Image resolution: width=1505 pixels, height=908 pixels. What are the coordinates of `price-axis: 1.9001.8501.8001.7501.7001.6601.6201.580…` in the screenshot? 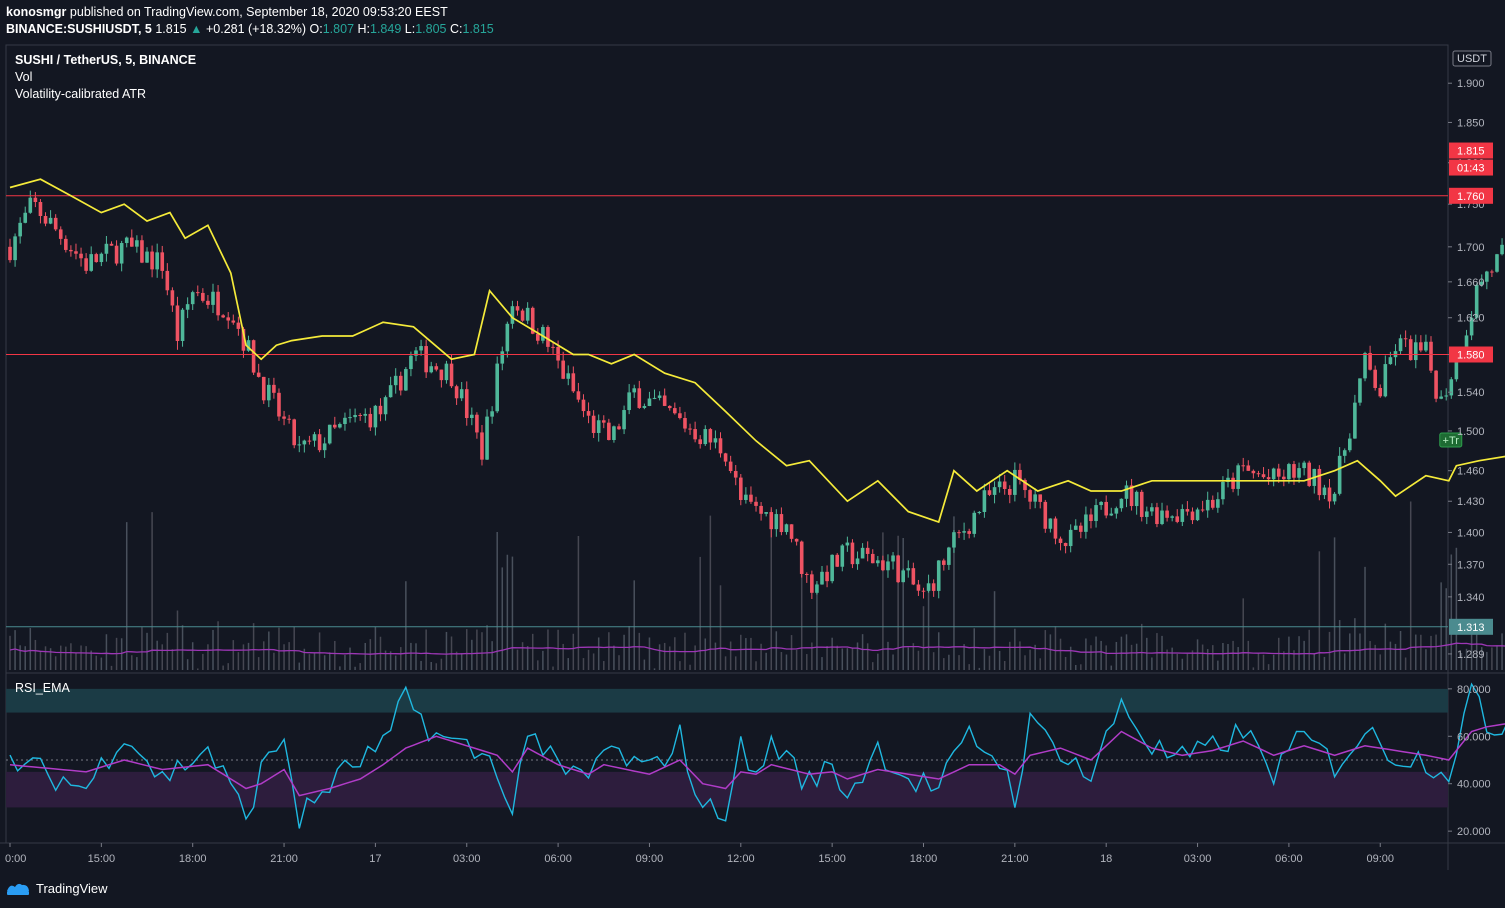 It's located at (1470, 355).